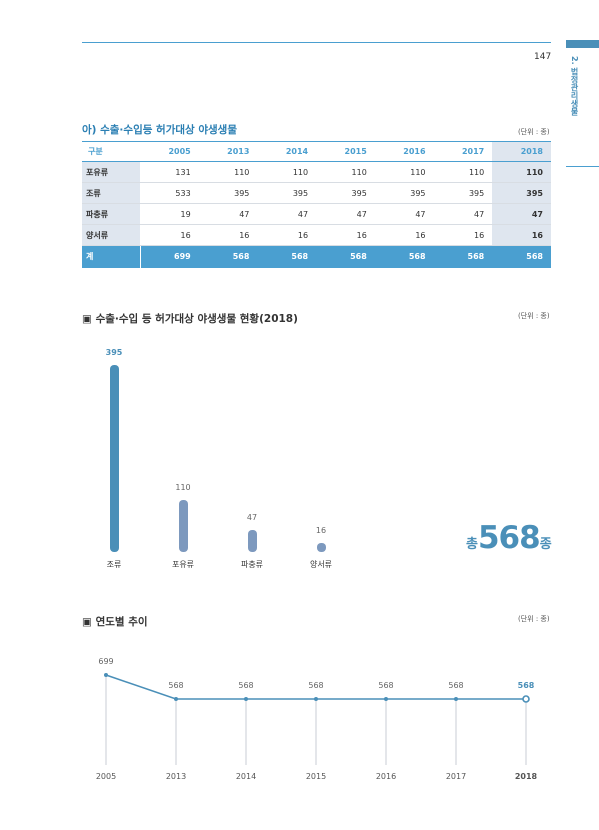 Image resolution: width=599 pixels, height=830 pixels. I want to click on total-summary: 총568종, so click(509, 538).